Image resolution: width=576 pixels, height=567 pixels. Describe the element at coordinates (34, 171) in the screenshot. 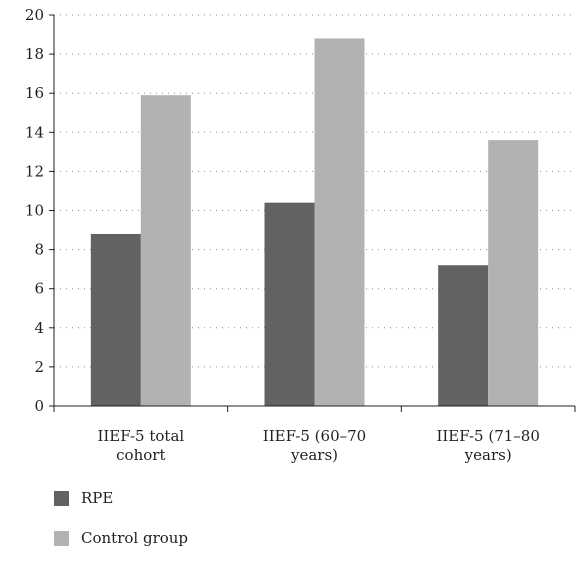

I see `y-tick-label: 12` at that location.